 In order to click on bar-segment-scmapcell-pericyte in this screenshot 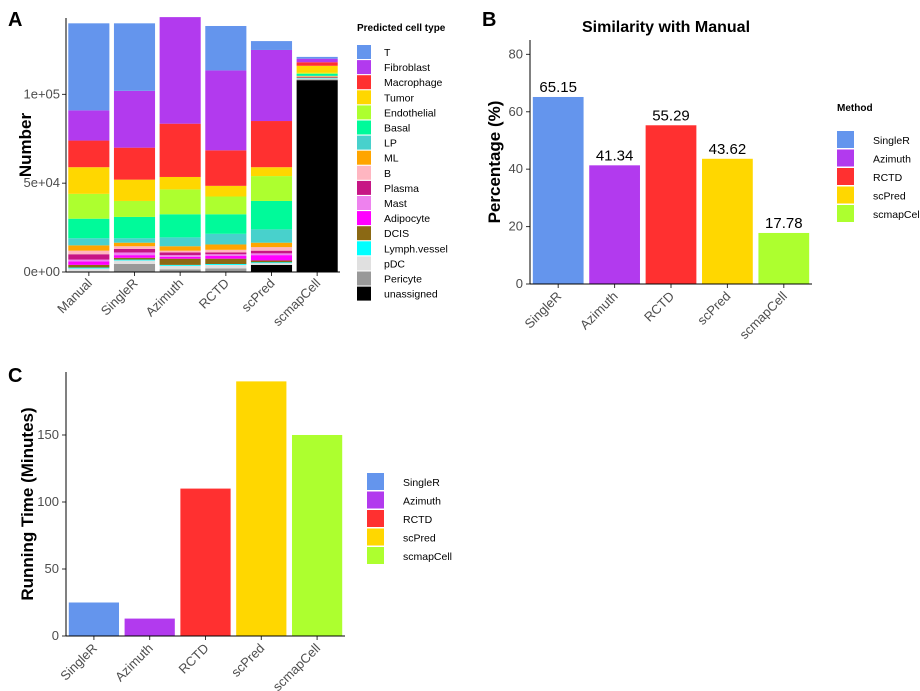, I will do `click(317, 80)`.